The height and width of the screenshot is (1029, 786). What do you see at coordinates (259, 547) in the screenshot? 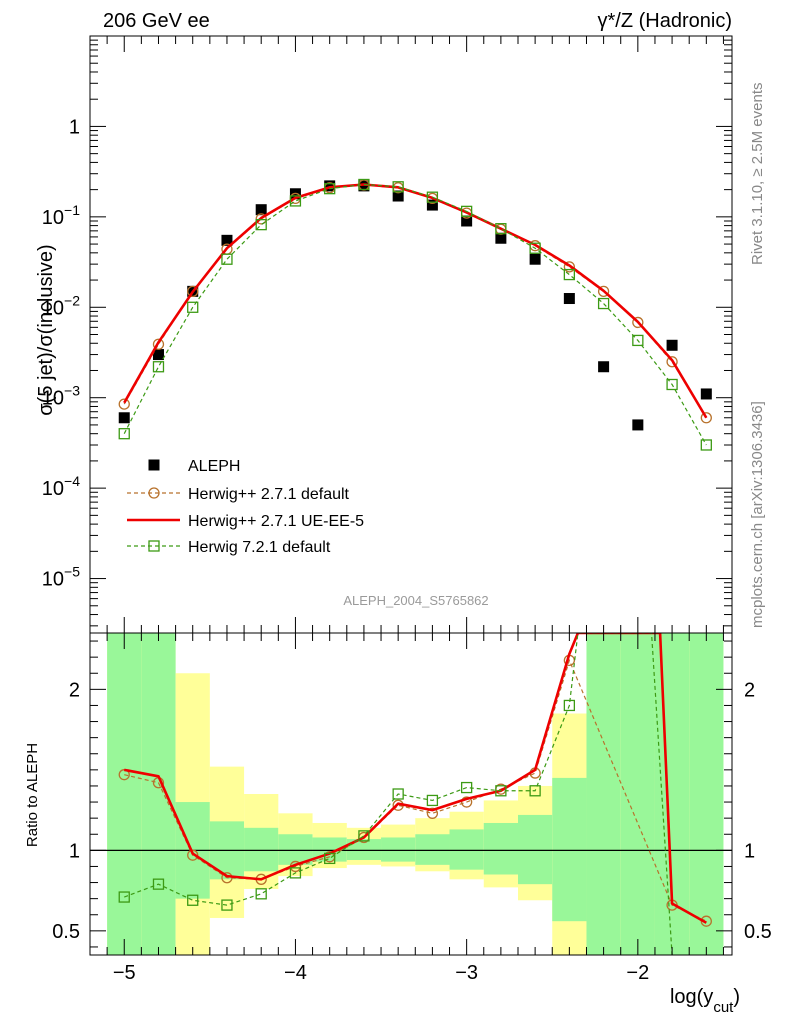
I see `legend-label: Herwig 7.2.1 default` at bounding box center [259, 547].